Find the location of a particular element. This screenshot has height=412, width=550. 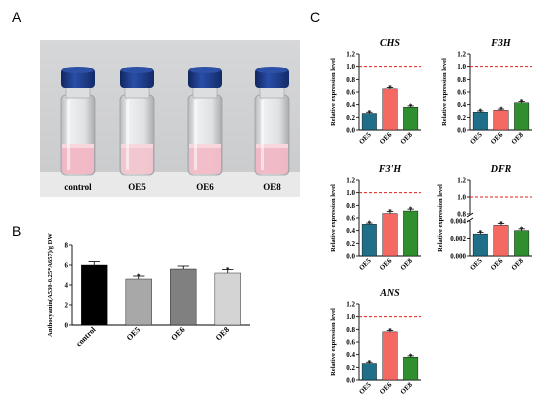

vial-oe6: OE6 is located at coordinates (205, 129).